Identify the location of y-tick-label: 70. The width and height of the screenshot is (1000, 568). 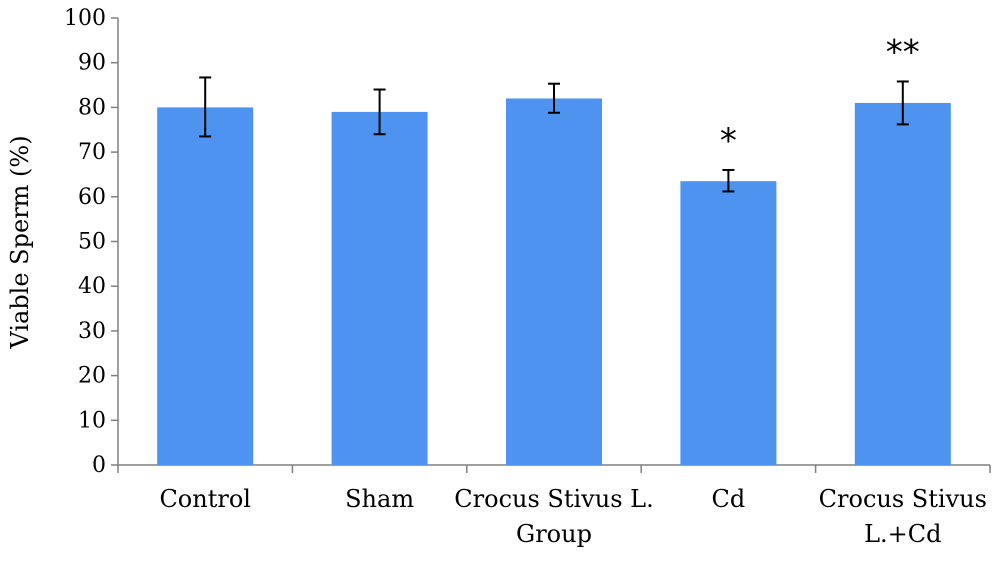
(92, 152).